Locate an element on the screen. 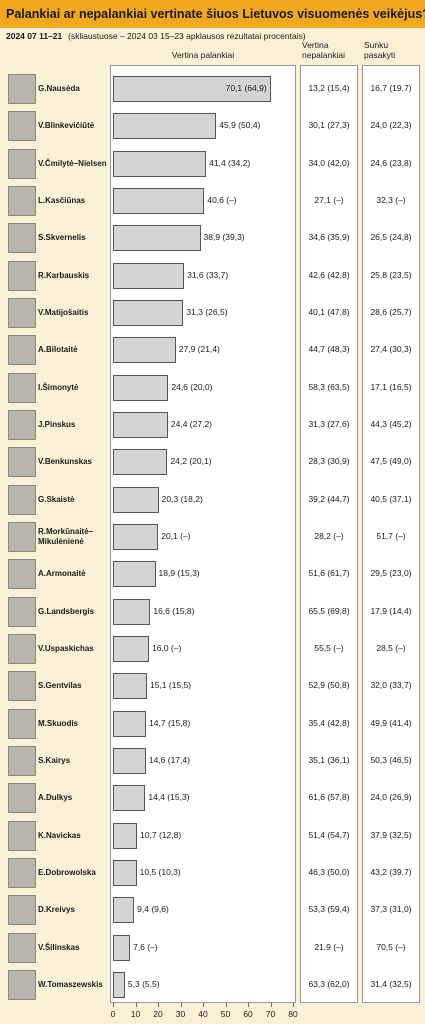 This screenshot has height=1024, width=425. table-cell: 40,1 (47,8) is located at coordinates (329, 312).